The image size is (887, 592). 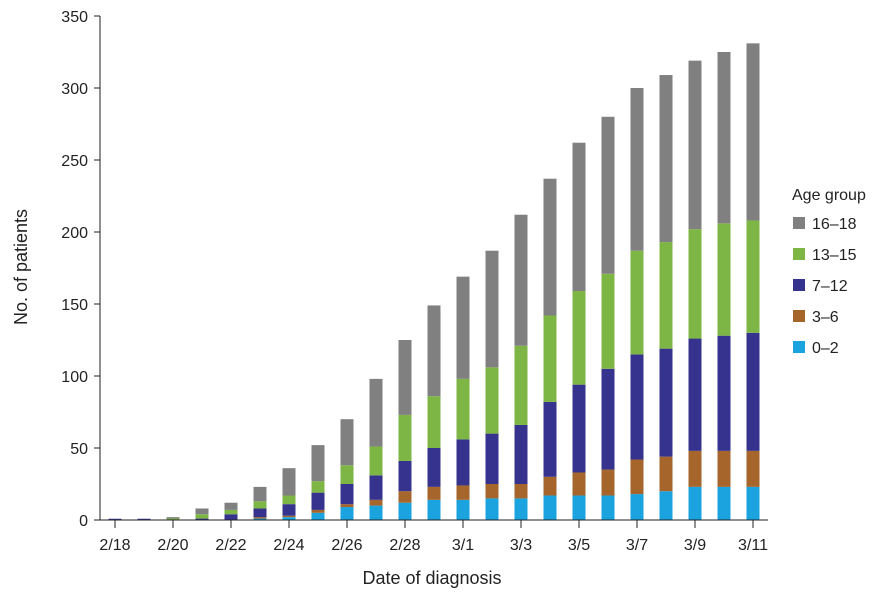 I want to click on x-tick-label: 3/1, so click(x=463, y=545).